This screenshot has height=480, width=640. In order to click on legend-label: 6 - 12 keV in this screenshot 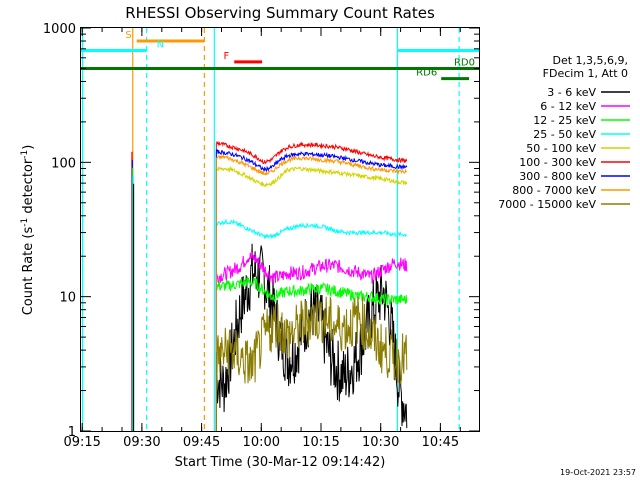, I will do `click(568, 106)`.